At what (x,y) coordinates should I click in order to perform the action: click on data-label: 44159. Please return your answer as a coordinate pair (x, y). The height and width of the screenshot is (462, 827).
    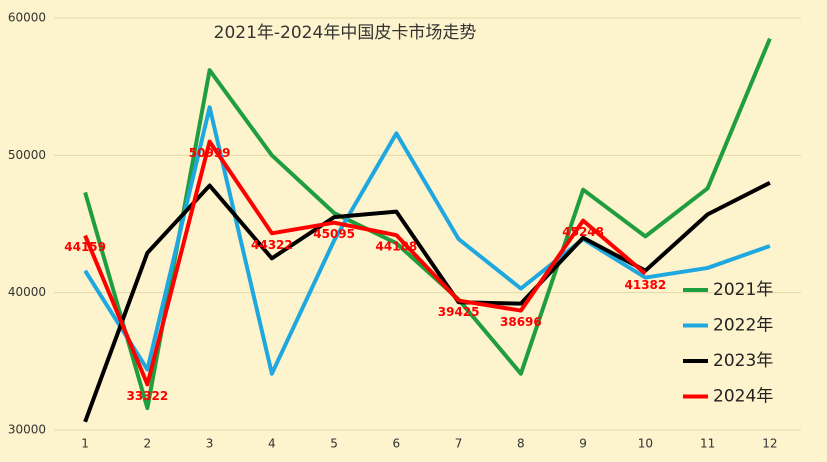
    Looking at the image, I should click on (85, 247).